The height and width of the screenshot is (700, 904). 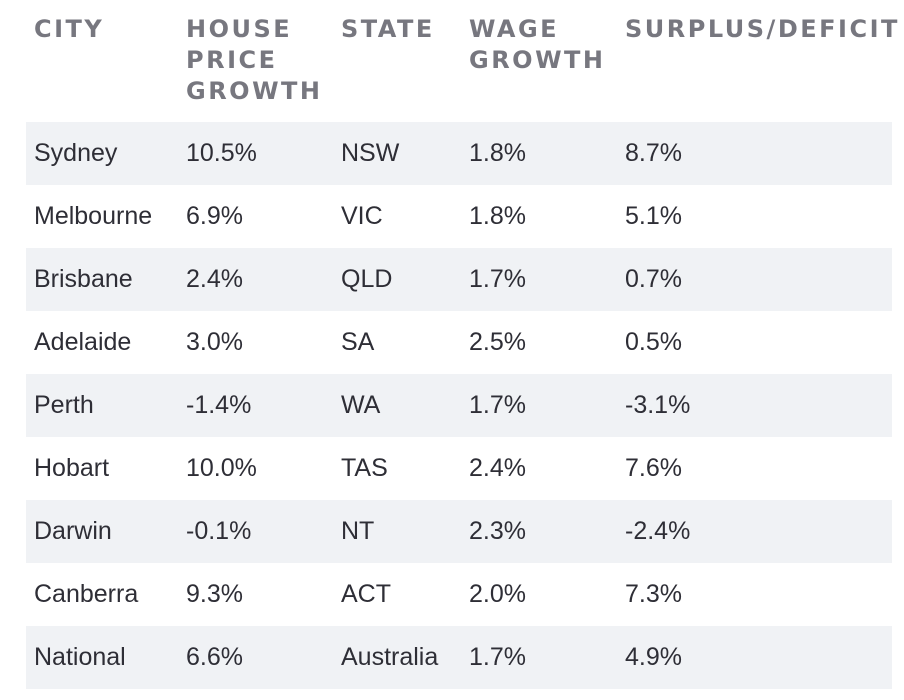 I want to click on table-row: Melbourne 6.9% VIC 1.8% 5.1%, so click(x=459, y=216).